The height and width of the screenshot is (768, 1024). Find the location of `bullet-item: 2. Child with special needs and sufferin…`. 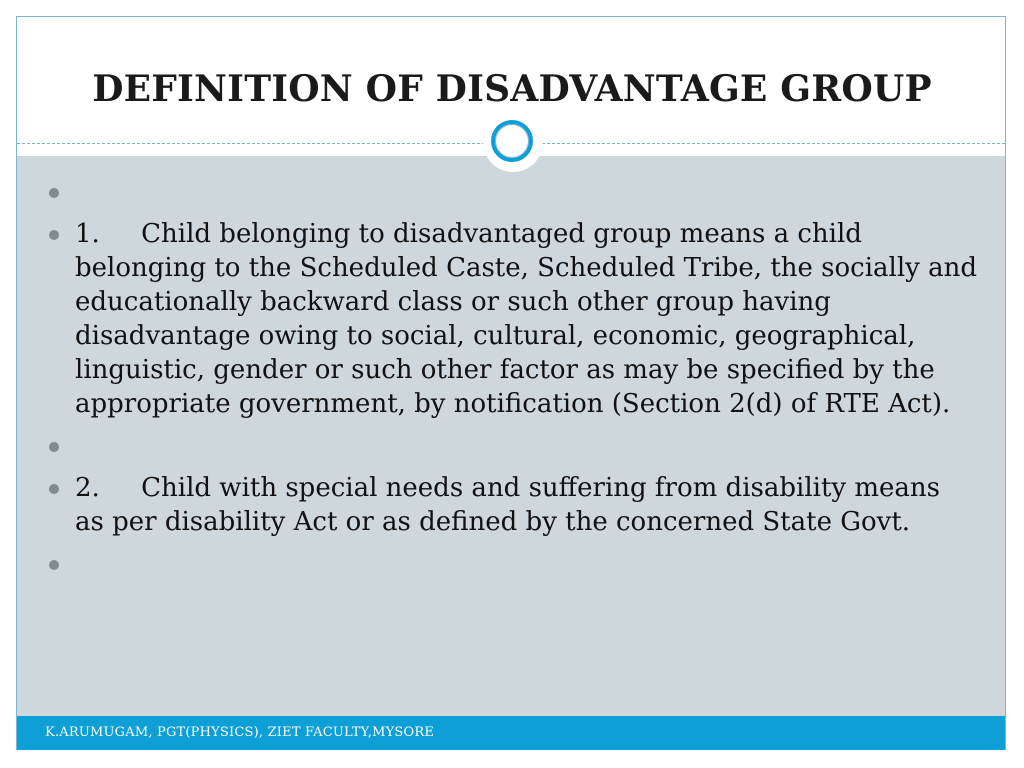

bullet-item: 2. Child with special needs and sufferin… is located at coordinates (512, 505).